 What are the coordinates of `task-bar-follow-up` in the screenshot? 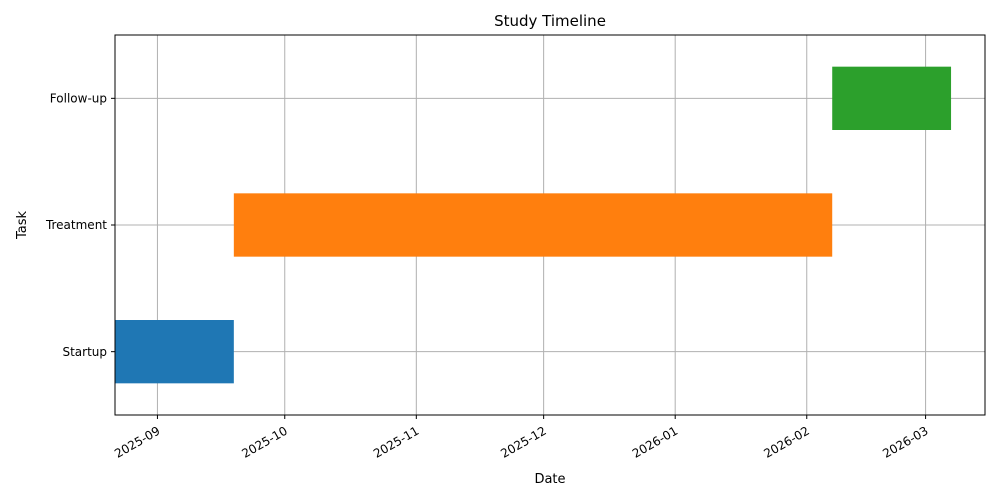 It's located at (892, 98).